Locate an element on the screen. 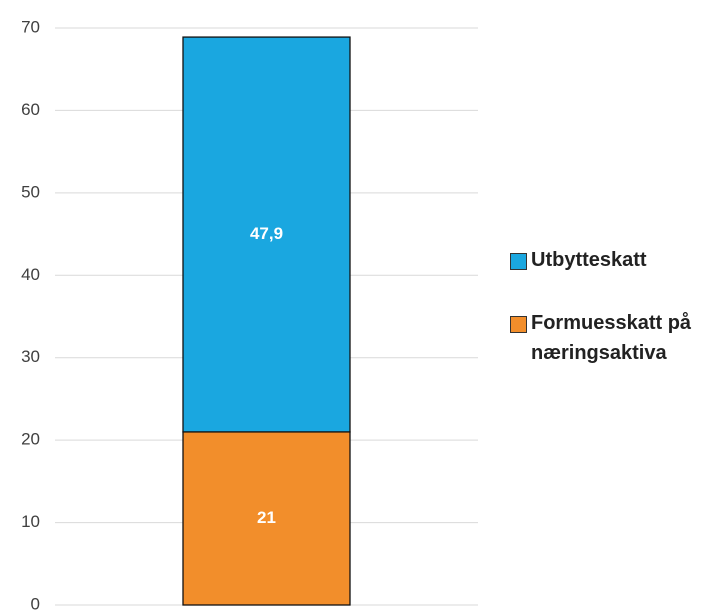 The image size is (728, 612). y-tick-label: 70 is located at coordinates (30, 26).